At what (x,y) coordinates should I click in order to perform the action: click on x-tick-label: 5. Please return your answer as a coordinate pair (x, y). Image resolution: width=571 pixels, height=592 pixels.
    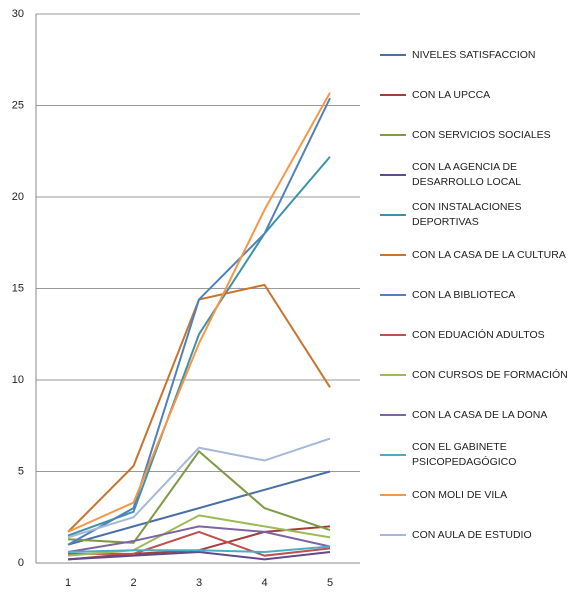
    Looking at the image, I should click on (330, 583).